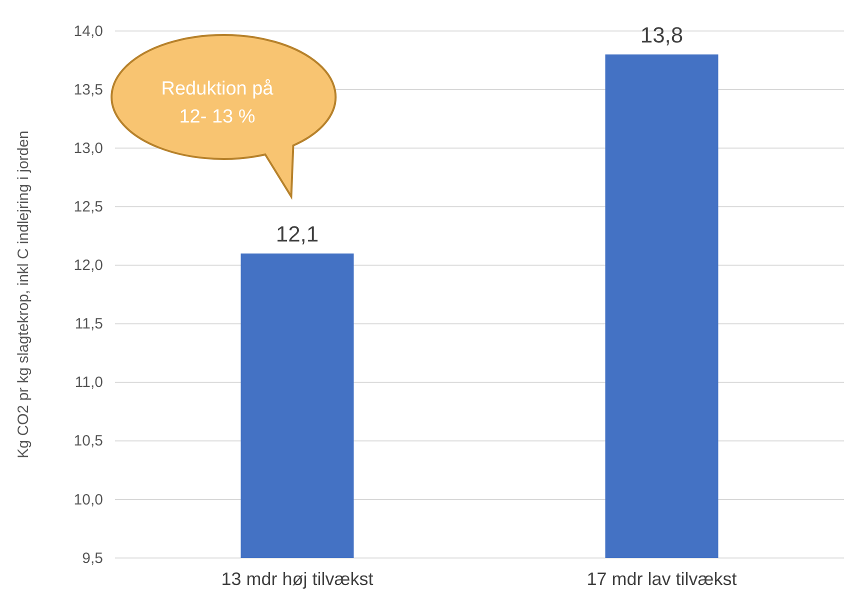 The height and width of the screenshot is (612, 852). What do you see at coordinates (88, 148) in the screenshot?
I see `y-tick-label: 13,0` at bounding box center [88, 148].